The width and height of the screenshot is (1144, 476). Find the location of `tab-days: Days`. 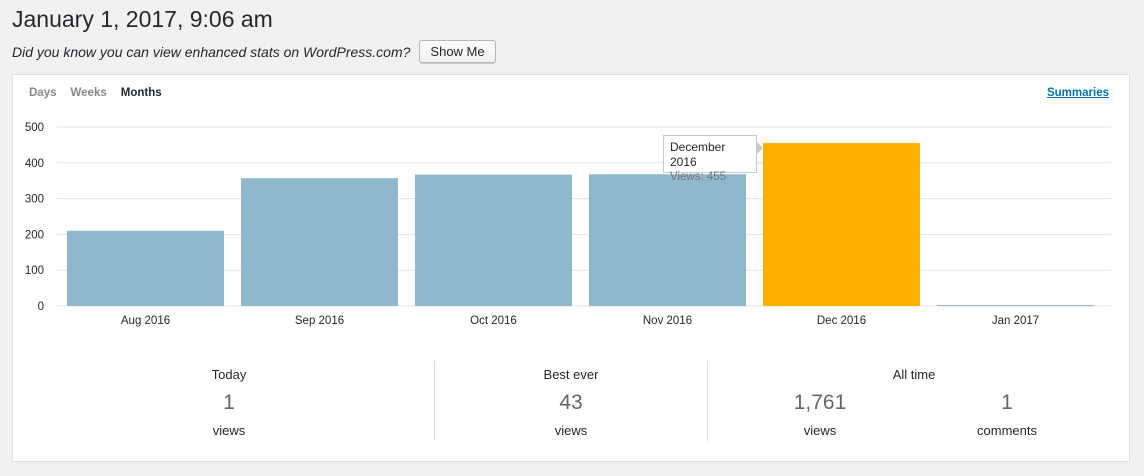

tab-days: Days is located at coordinates (43, 93).